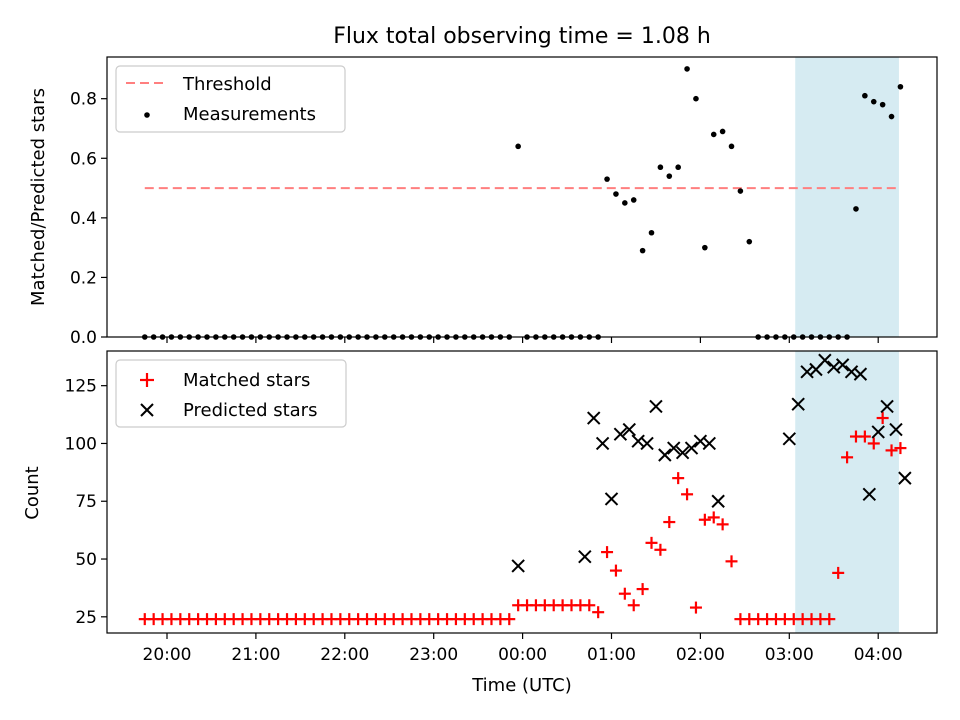  Describe the element at coordinates (847, 492) in the screenshot. I see `bottom-highlight-span` at that location.